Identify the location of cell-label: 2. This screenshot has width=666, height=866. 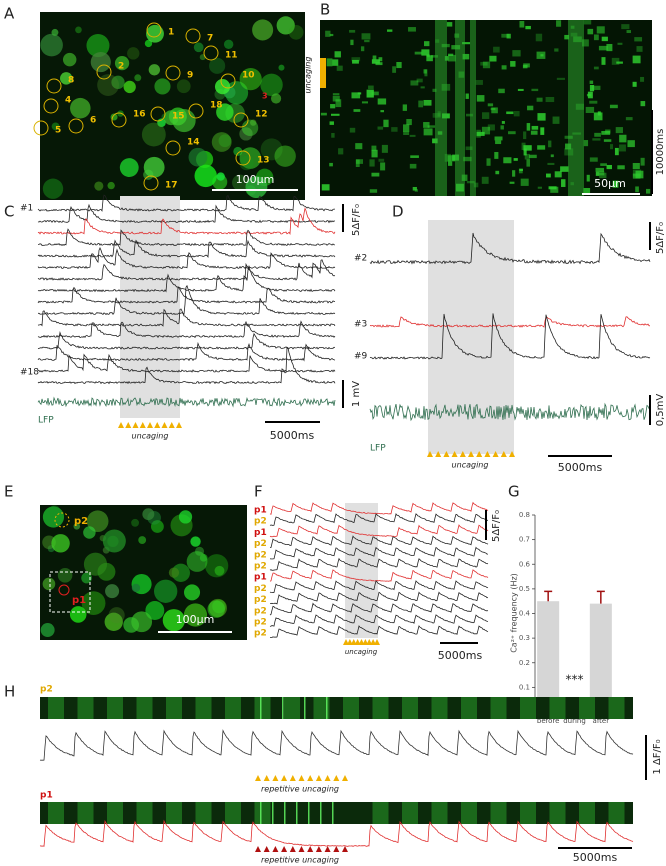
(121, 67).